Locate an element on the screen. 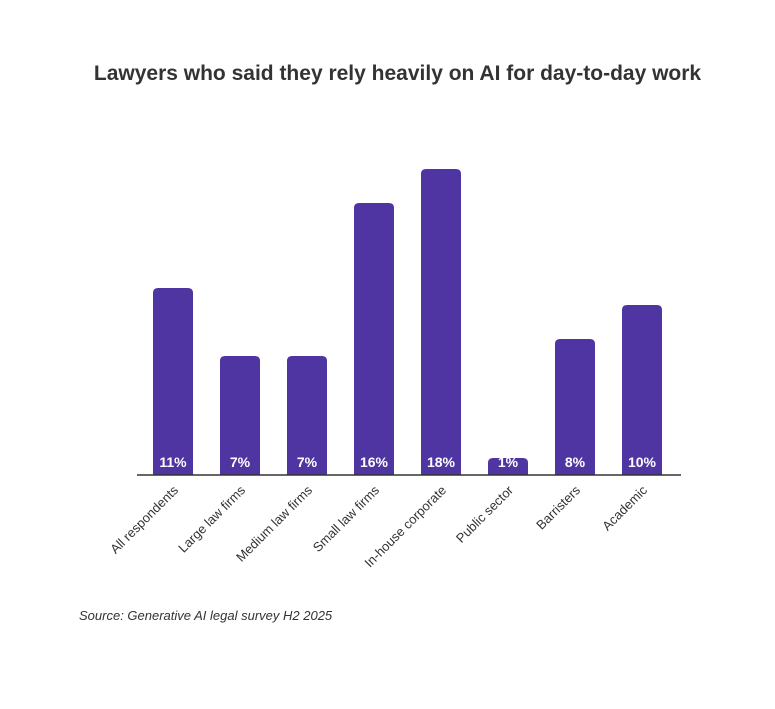 Image resolution: width=775 pixels, height=709 pixels. category-label-all-respondents: All respondents is located at coordinates (144, 519).